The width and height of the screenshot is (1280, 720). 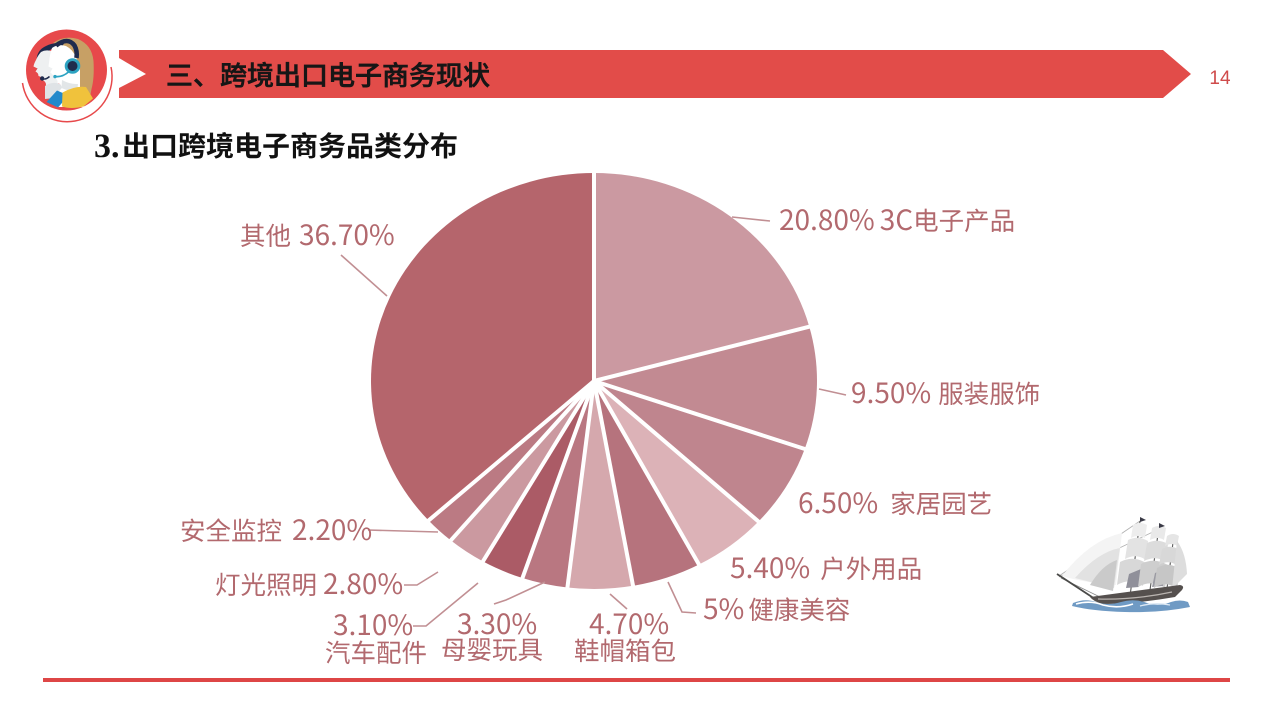 What do you see at coordinates (1220, 78) in the screenshot?
I see `svg-text: 14` at bounding box center [1220, 78].